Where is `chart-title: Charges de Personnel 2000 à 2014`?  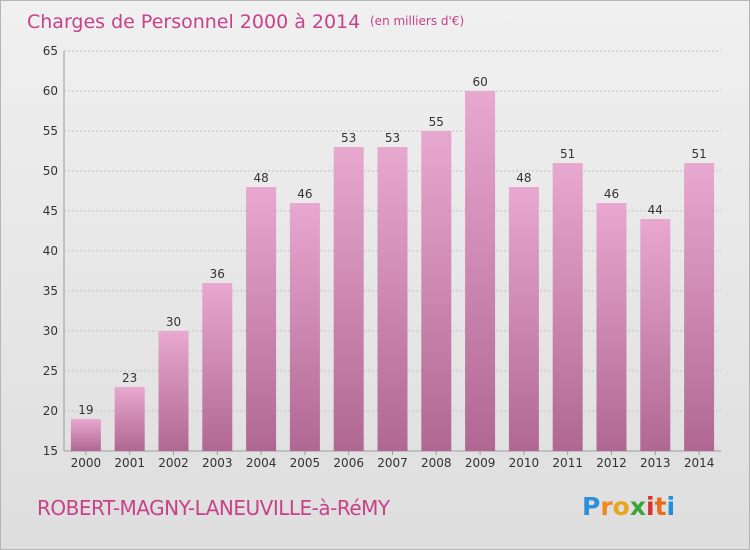 chart-title: Charges de Personnel 2000 à 2014 is located at coordinates (193, 22).